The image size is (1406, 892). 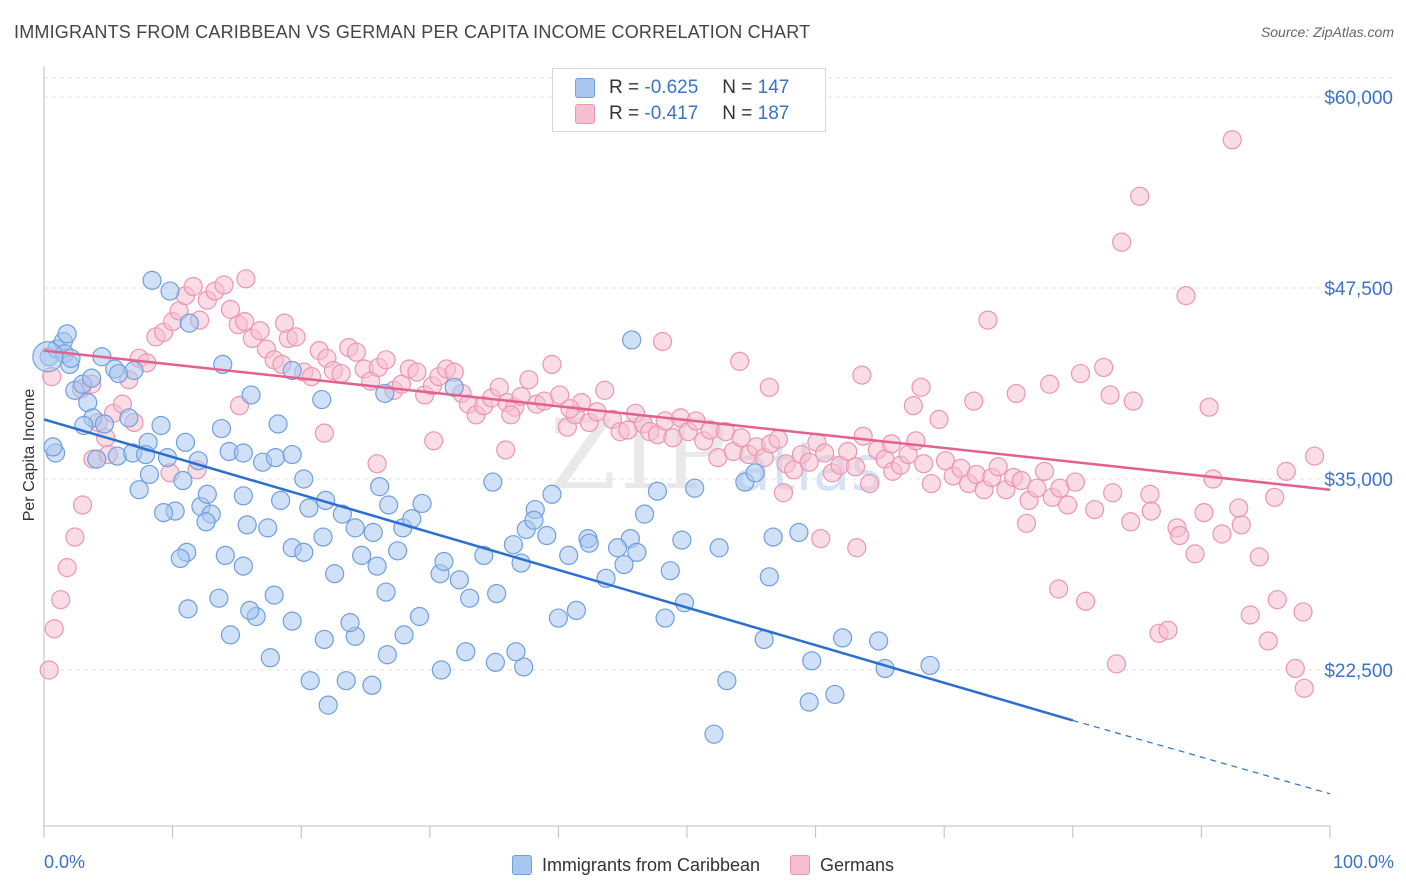 I want to click on y-tick-labels: $22,500 $35,000 $47,500 $60,000, so click(x=1358, y=385).